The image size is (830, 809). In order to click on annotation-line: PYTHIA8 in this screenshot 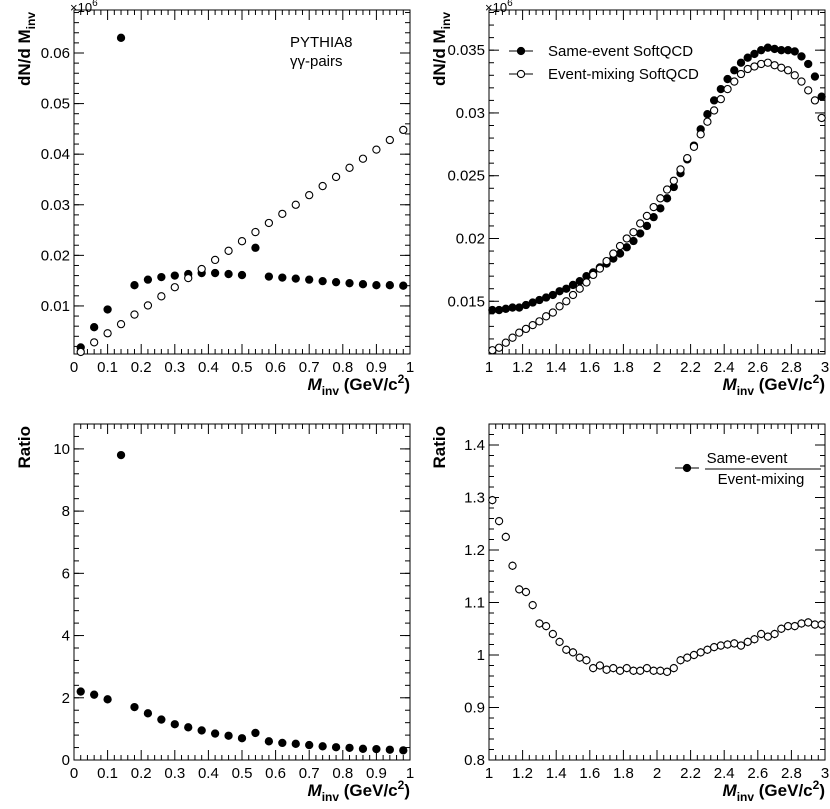, I will do `click(321, 42)`.